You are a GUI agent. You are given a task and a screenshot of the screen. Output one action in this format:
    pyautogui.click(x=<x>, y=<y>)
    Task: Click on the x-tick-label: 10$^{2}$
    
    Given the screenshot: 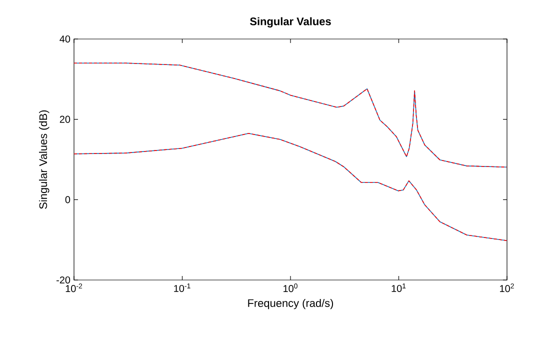 What is the action you would take?
    pyautogui.click(x=507, y=288)
    